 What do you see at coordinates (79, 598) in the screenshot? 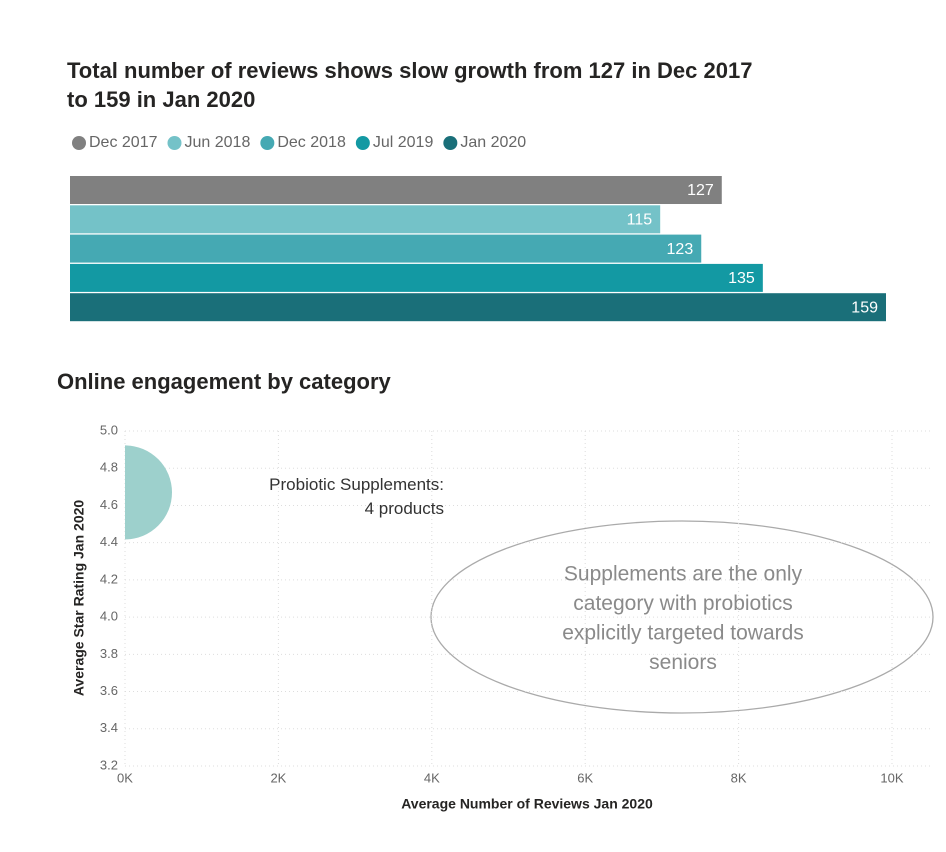
I see `y-axis-label: Average Star Rating Jan 2020` at bounding box center [79, 598].